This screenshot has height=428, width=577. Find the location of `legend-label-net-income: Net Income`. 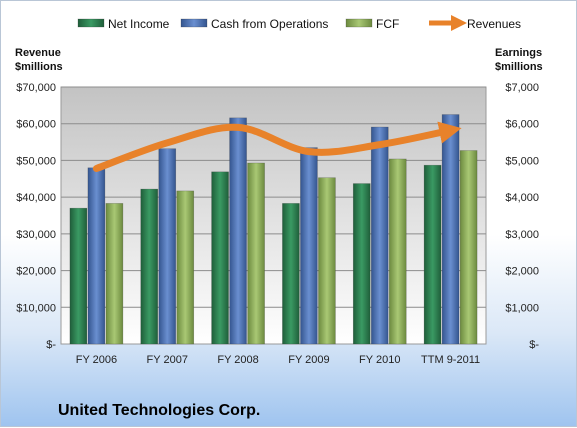

legend-label-net-income: Net Income is located at coordinates (139, 24).